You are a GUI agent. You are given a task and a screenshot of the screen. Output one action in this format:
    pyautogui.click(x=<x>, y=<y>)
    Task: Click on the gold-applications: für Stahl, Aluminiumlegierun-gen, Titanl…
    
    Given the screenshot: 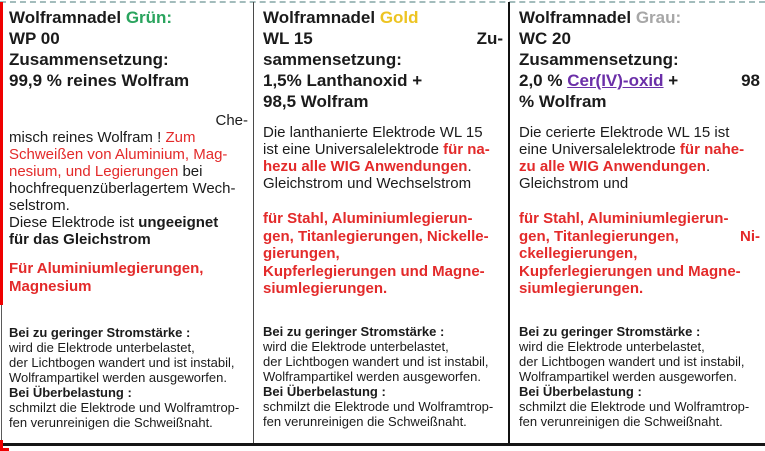 What is the action you would take?
    pyautogui.click(x=383, y=254)
    